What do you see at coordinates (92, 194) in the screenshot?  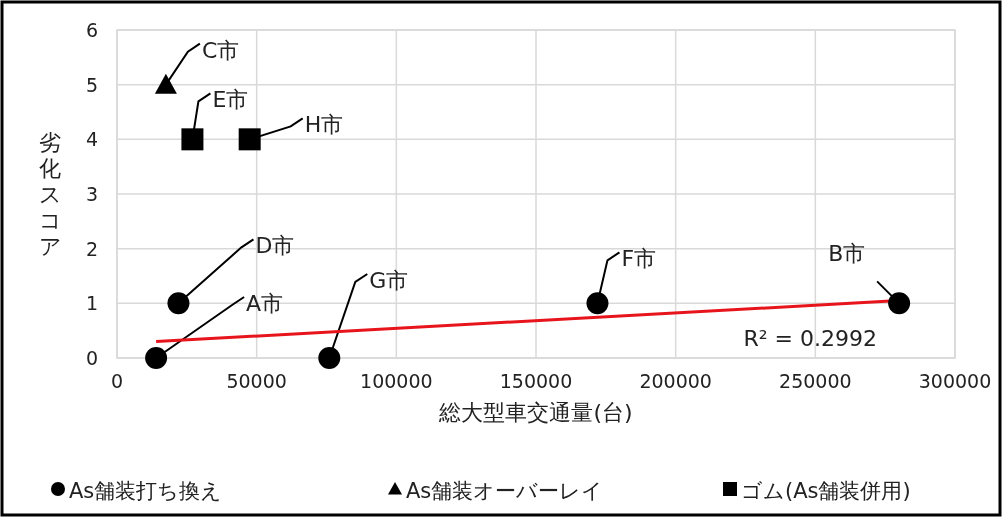 I see `y-tick-label: 3` at bounding box center [92, 194].